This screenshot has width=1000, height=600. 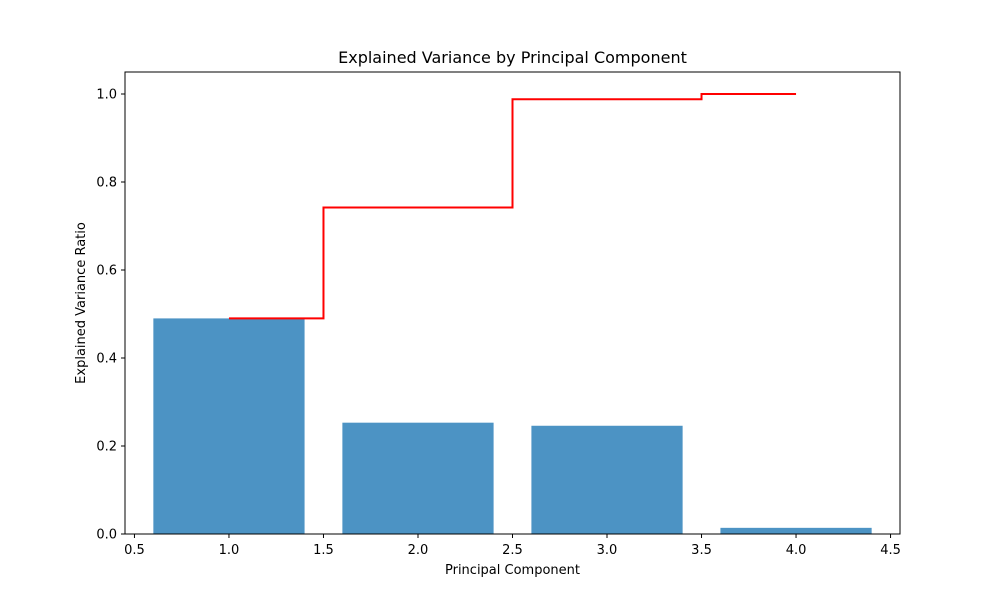 What do you see at coordinates (106, 271) in the screenshot?
I see `y-tick-label: 0.6` at bounding box center [106, 271].